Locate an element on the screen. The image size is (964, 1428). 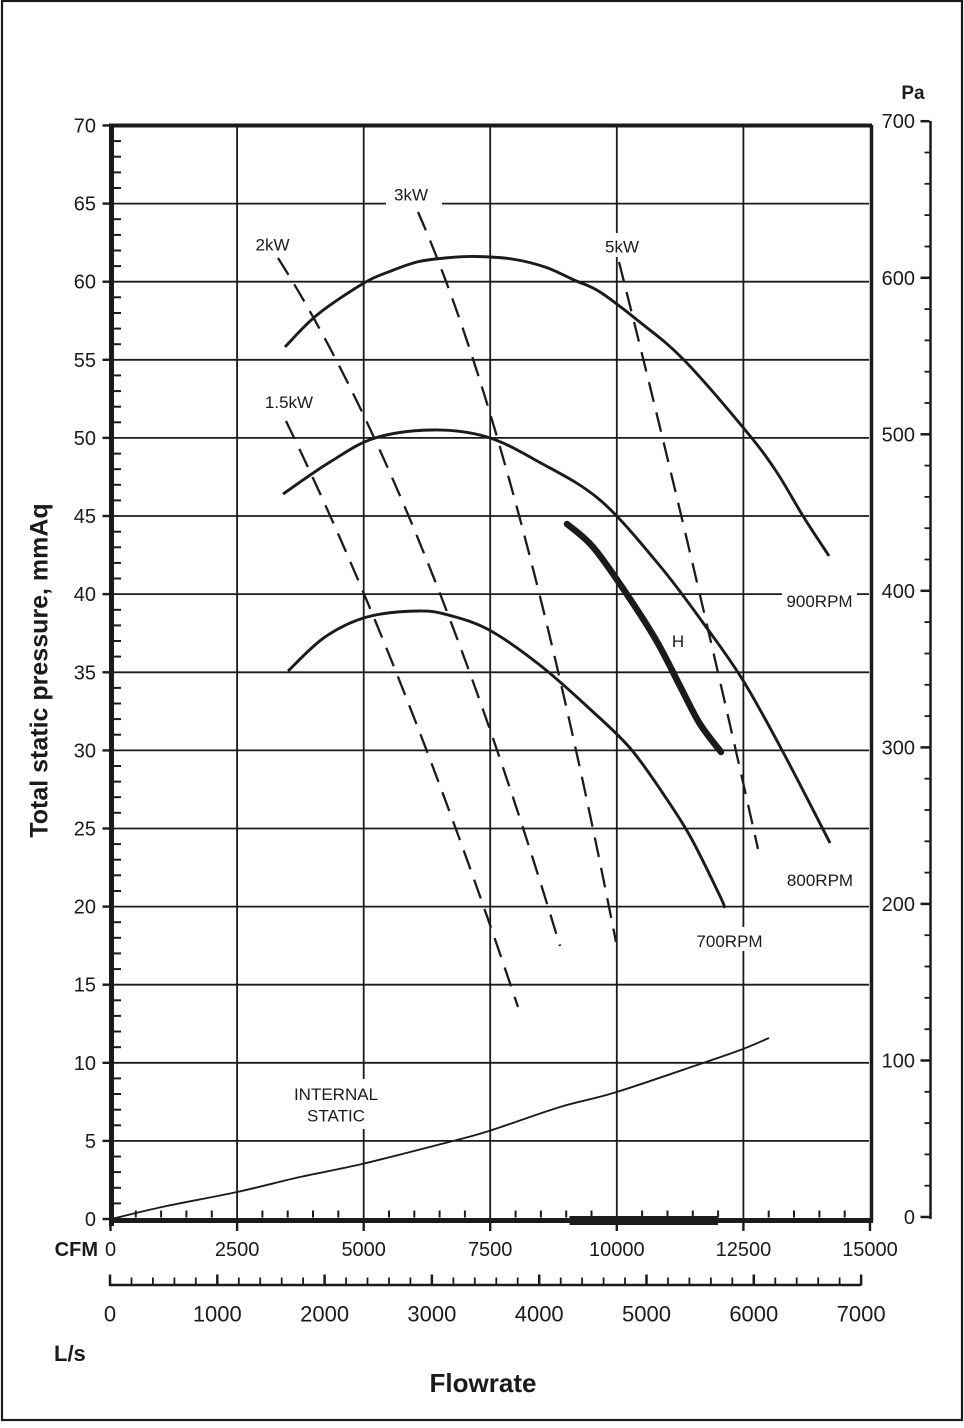
svg-text: 6000 is located at coordinates (753, 1314).